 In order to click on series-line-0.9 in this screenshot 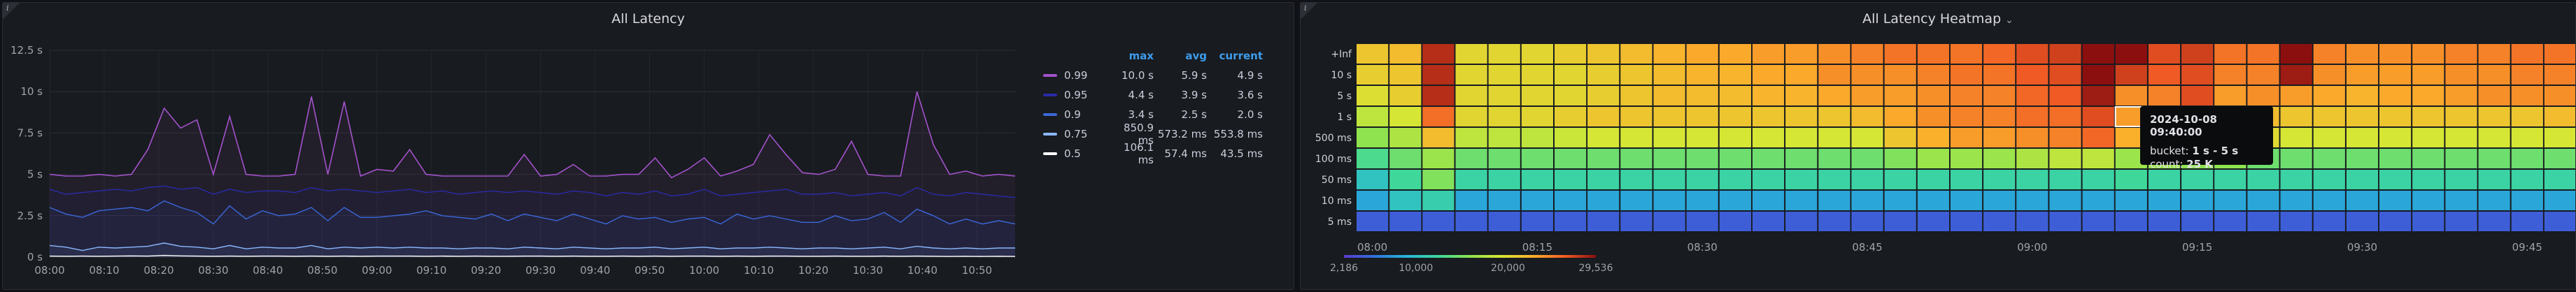, I will do `click(532, 212)`.